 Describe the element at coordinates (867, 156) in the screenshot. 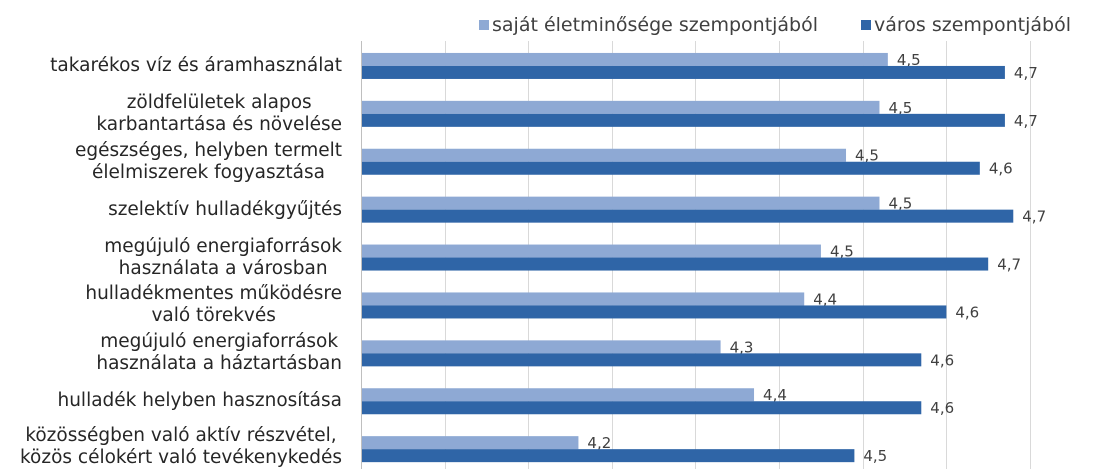

I see `data-label-series1-category3: 4,5` at that location.